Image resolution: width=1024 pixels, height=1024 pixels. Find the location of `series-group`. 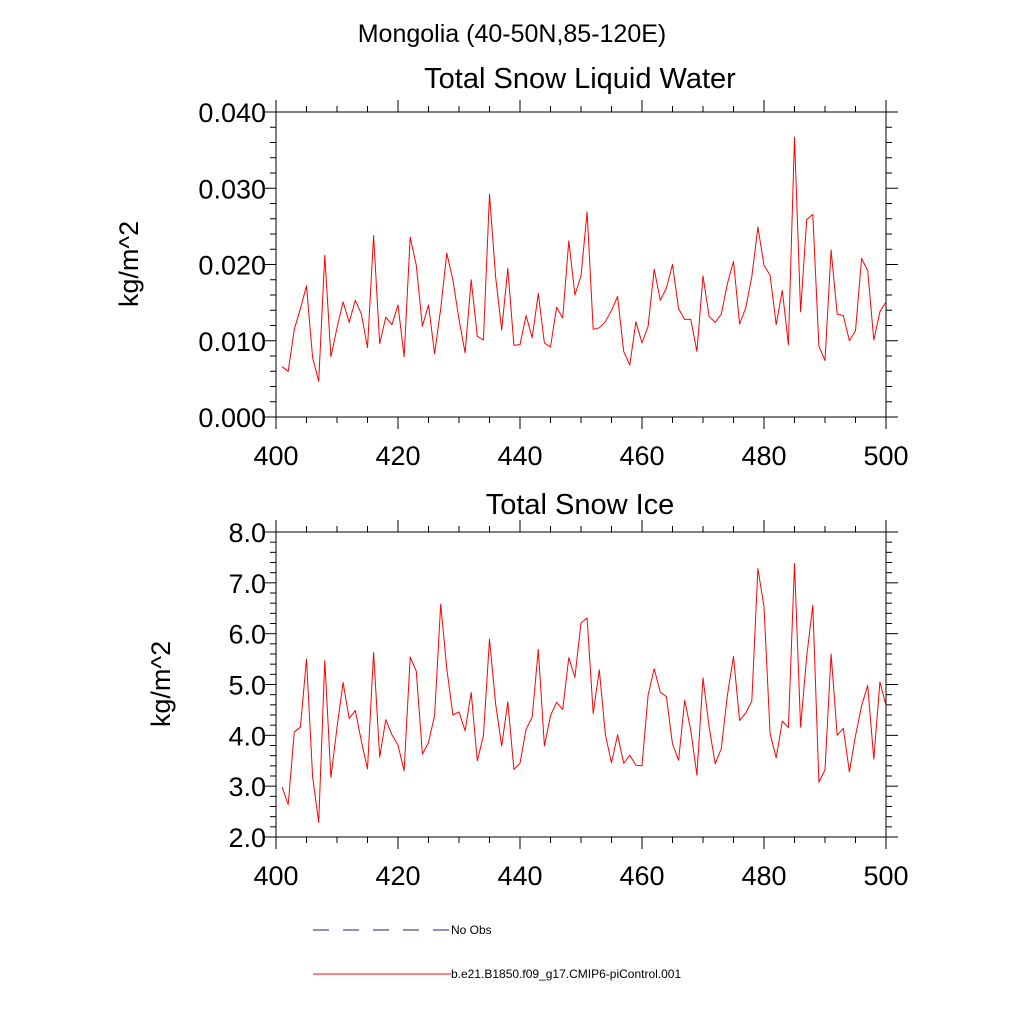

series-group is located at coordinates (584, 259).